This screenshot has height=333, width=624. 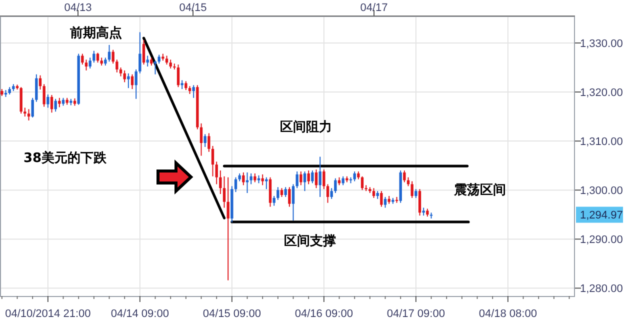 I want to click on x-tick-label: 04/17 09:00, so click(x=415, y=314).